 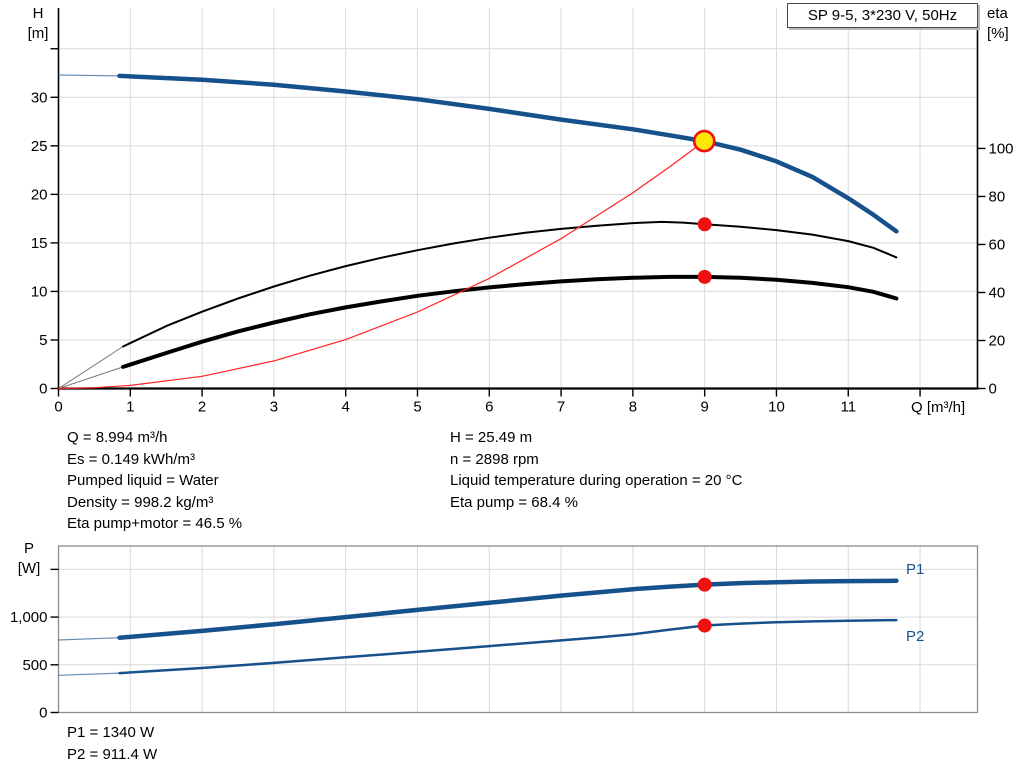 What do you see at coordinates (704, 141) in the screenshot?
I see `duty-point` at bounding box center [704, 141].